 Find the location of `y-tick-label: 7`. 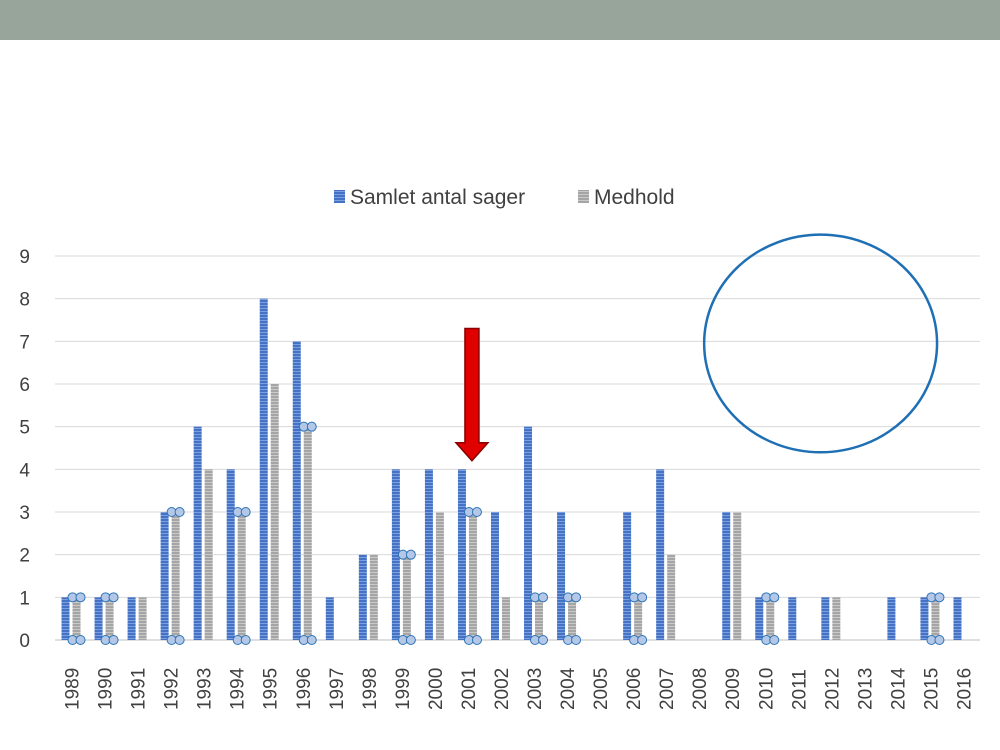

y-tick-label: 7 is located at coordinates (24, 342).